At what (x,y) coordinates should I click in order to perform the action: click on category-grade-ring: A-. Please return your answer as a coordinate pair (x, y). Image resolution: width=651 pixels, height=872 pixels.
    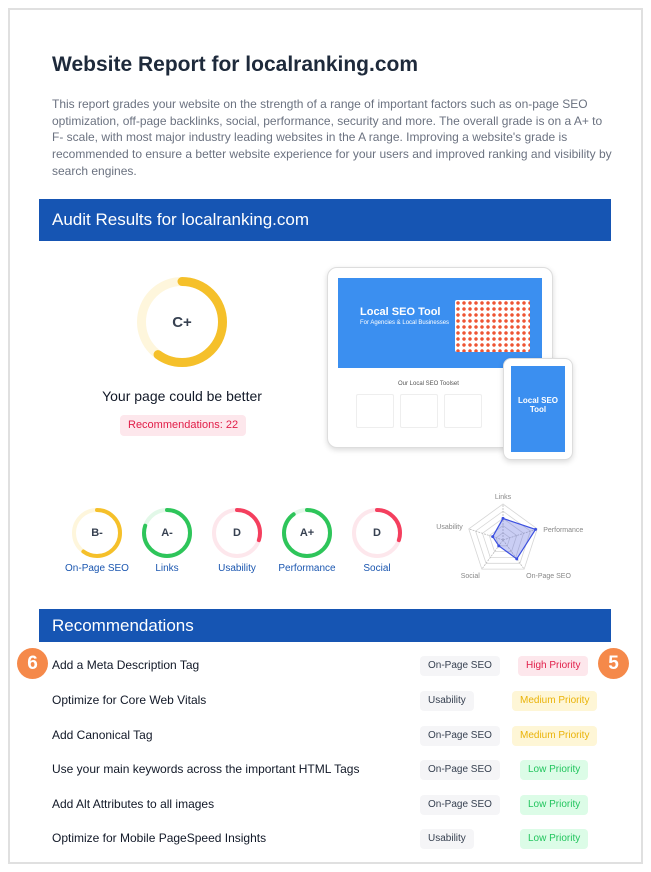
    Looking at the image, I should click on (167, 533).